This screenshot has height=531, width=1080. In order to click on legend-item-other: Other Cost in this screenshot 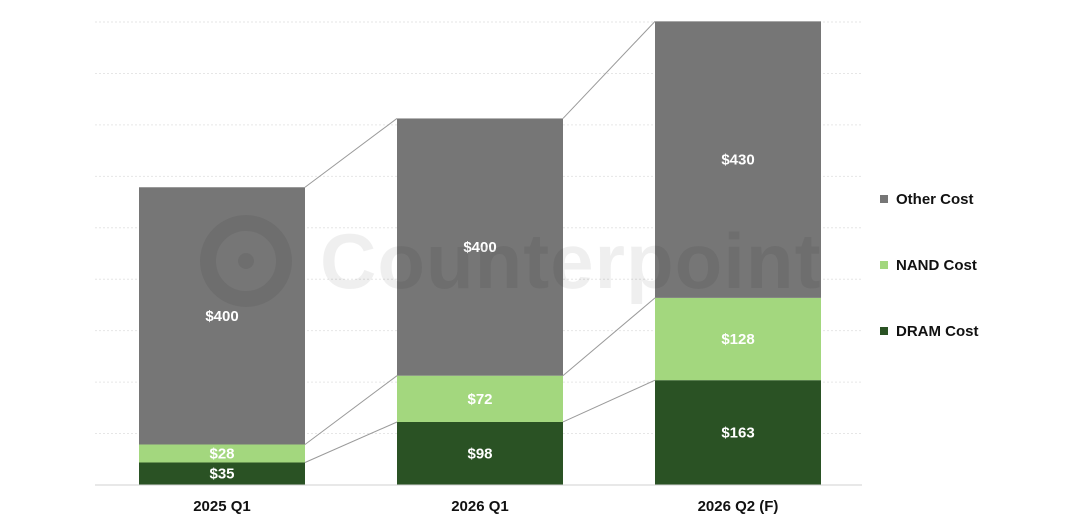, I will do `click(975, 199)`.